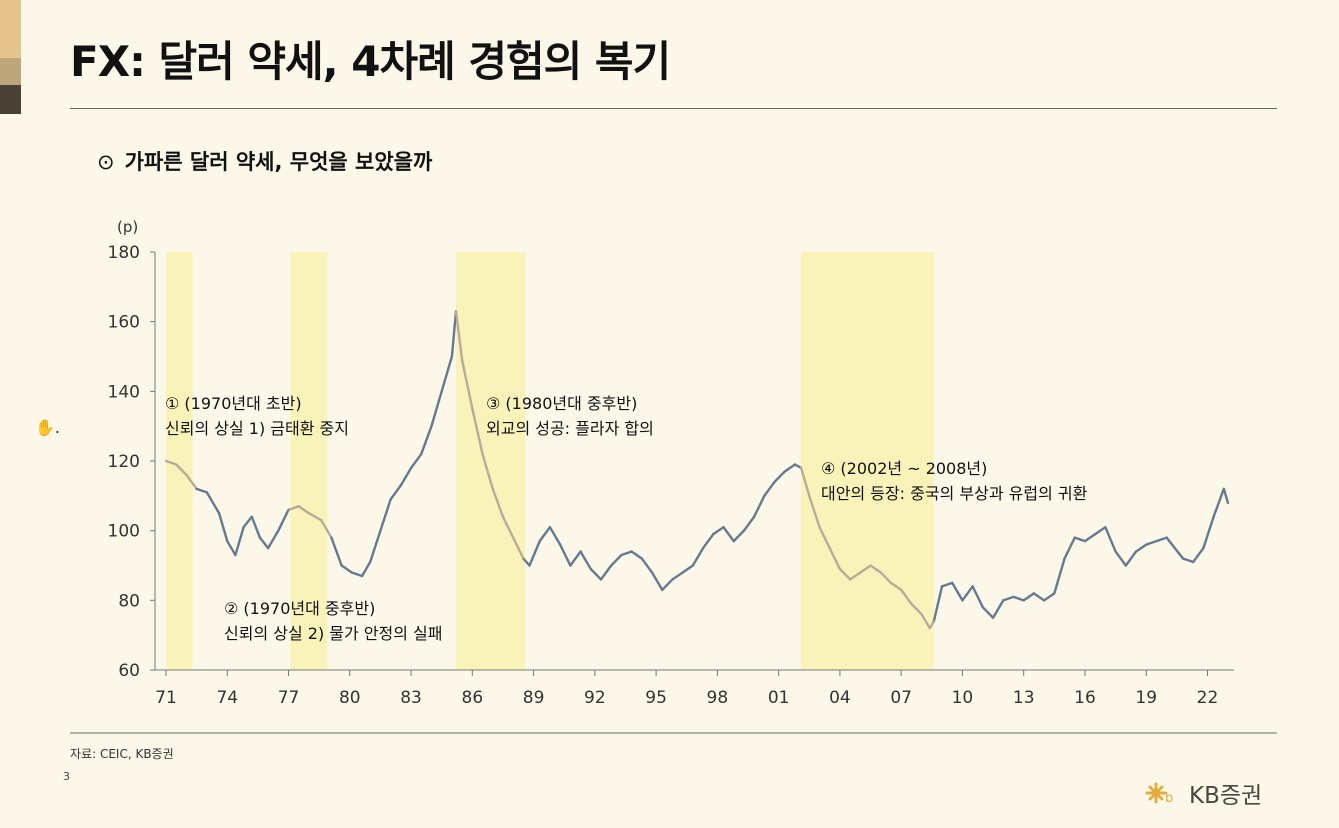 This screenshot has height=828, width=1339. I want to click on y-tick-label-60: 60, so click(129, 671).